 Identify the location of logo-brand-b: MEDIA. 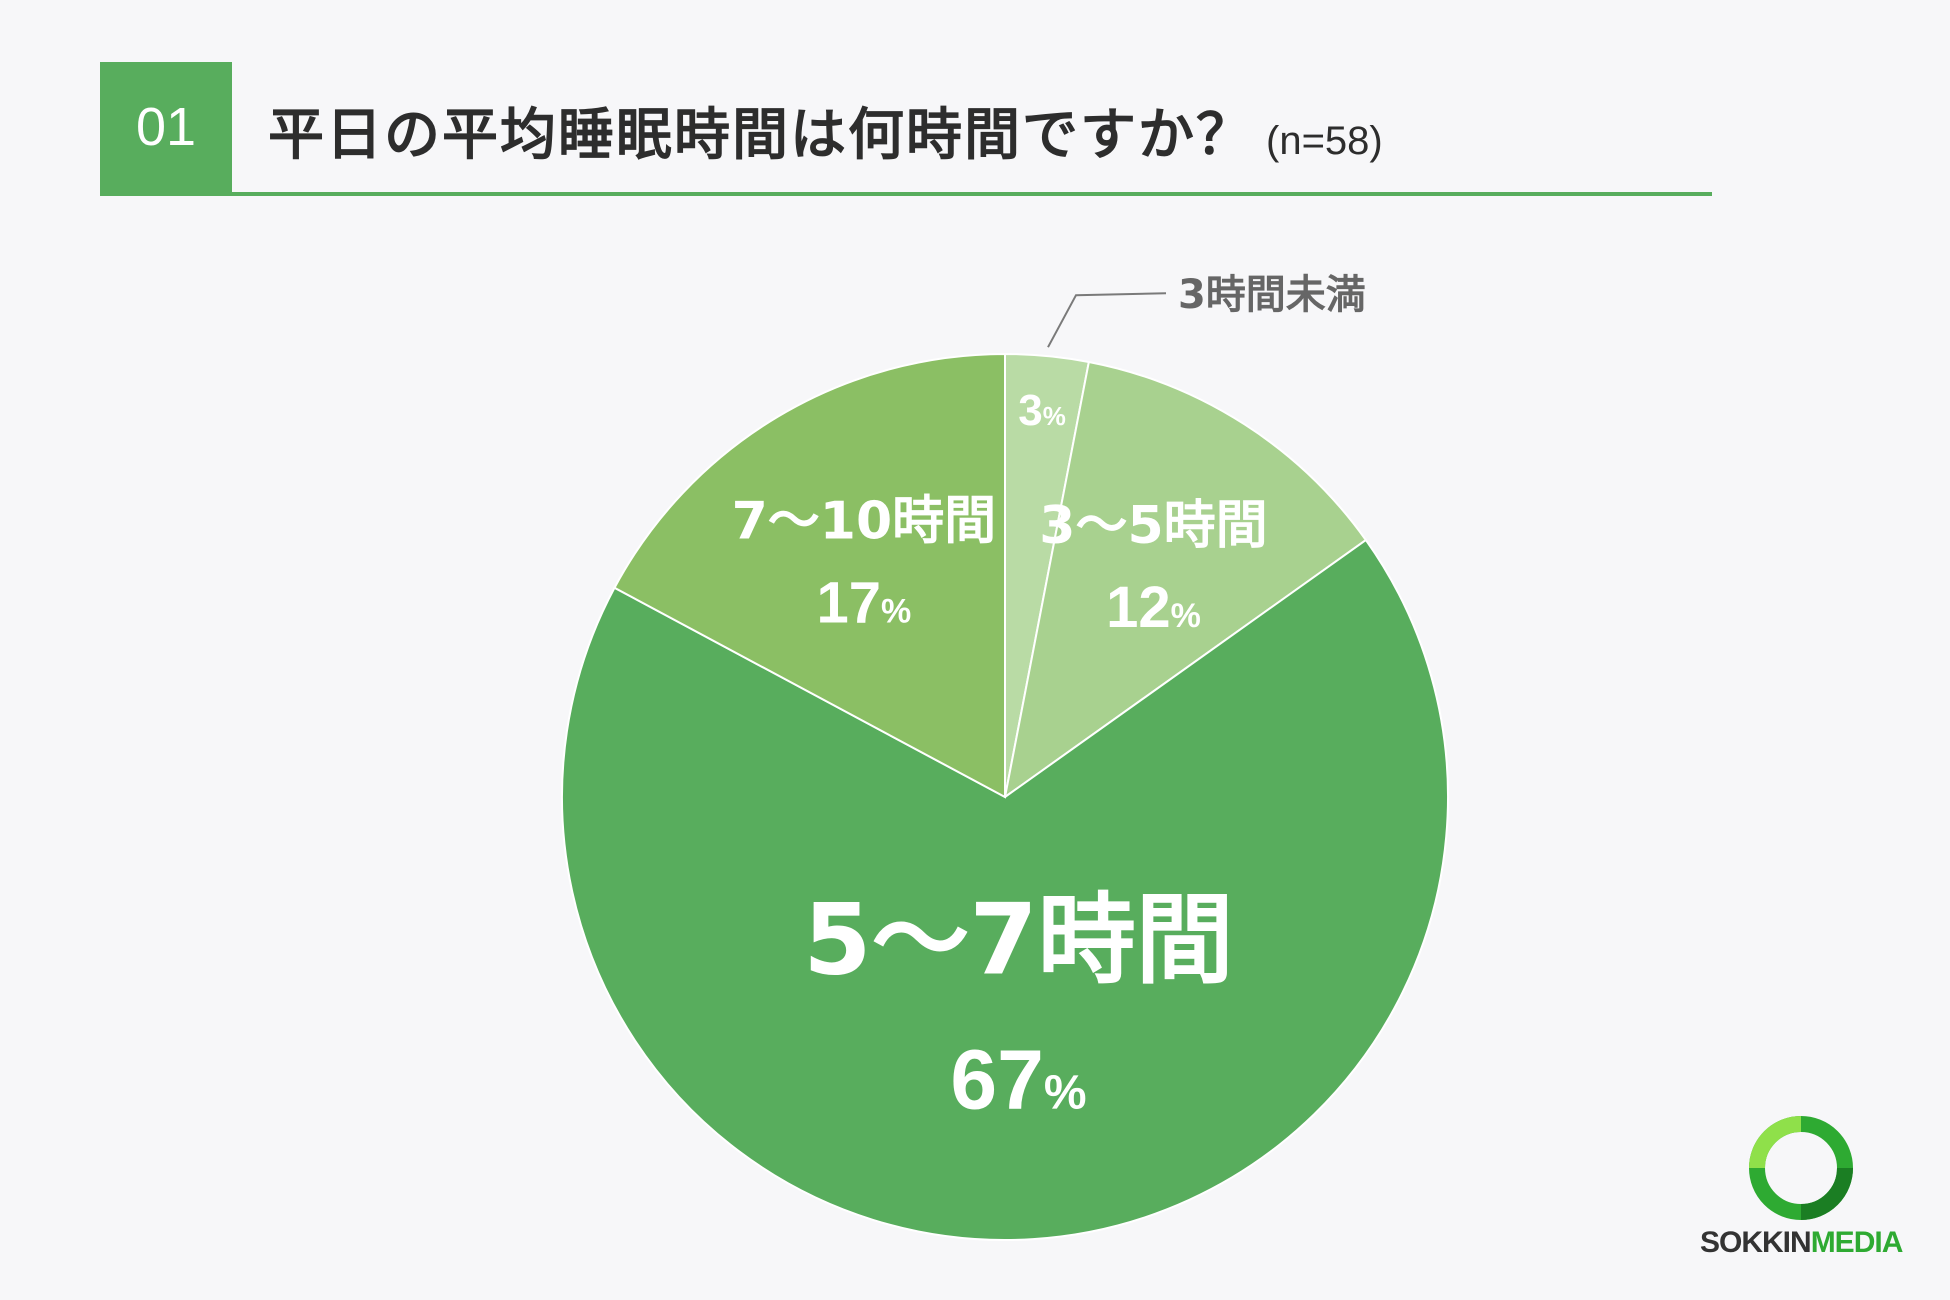
(1857, 1242).